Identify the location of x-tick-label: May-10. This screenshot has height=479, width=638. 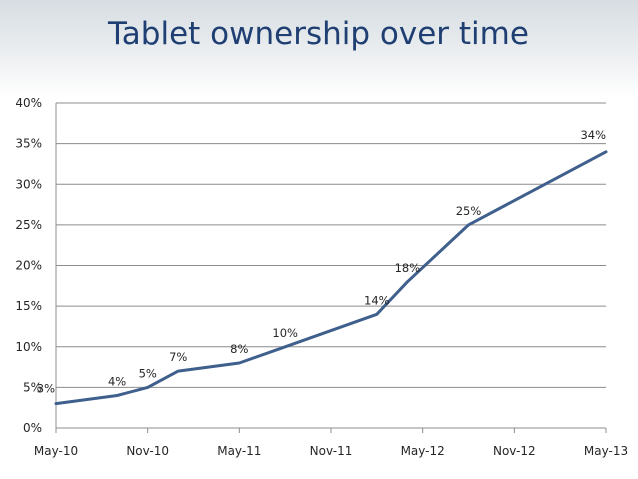
(56, 451).